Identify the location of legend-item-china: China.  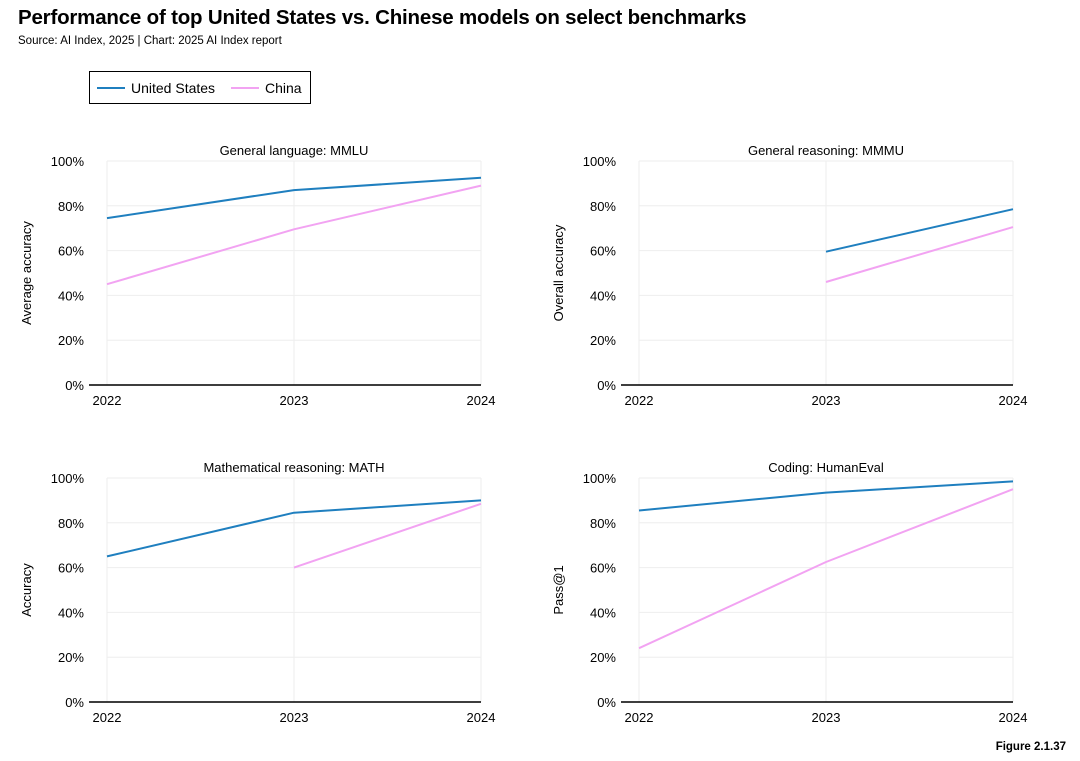
(266, 87).